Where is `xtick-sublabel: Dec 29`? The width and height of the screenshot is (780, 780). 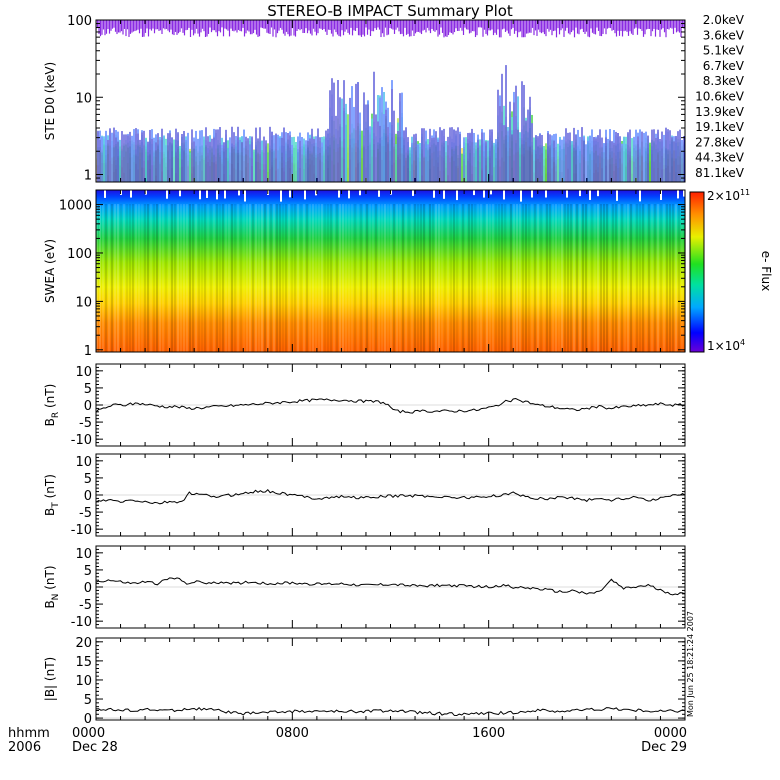 xtick-sublabel: Dec 29 is located at coordinates (664, 747).